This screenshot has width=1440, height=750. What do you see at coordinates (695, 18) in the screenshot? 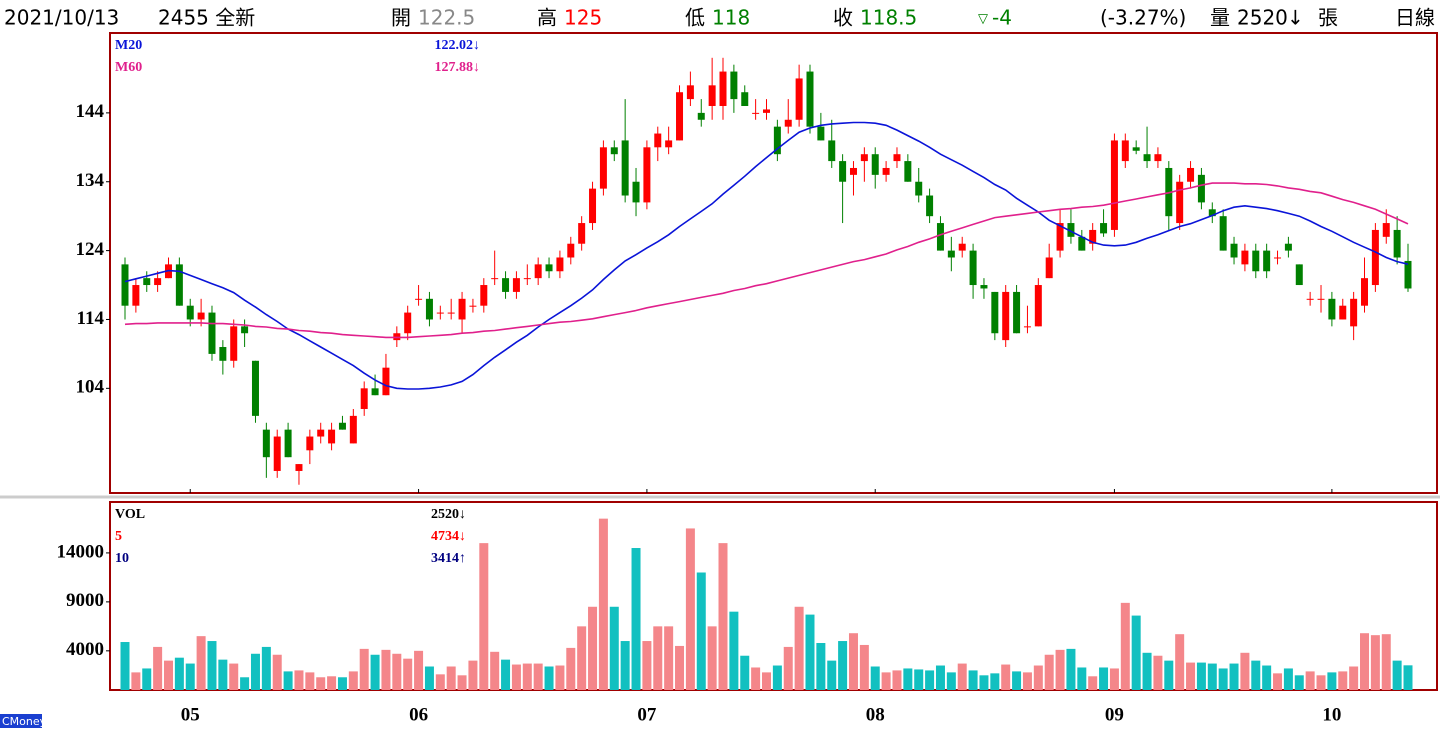
I see `low-label: 低` at bounding box center [695, 18].